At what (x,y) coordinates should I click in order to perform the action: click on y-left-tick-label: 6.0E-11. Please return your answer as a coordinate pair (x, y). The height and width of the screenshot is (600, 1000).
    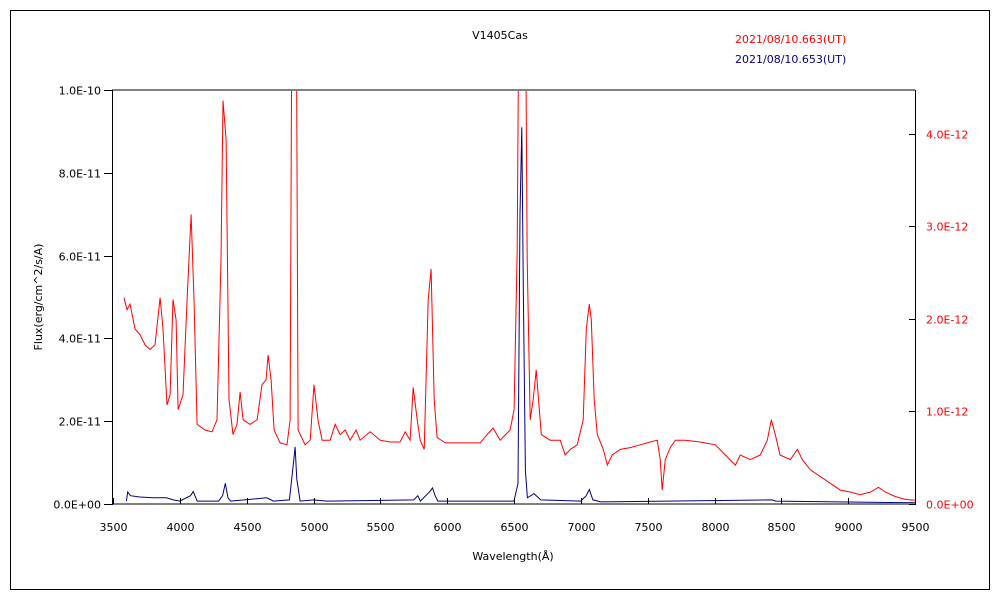
    Looking at the image, I should click on (80, 257).